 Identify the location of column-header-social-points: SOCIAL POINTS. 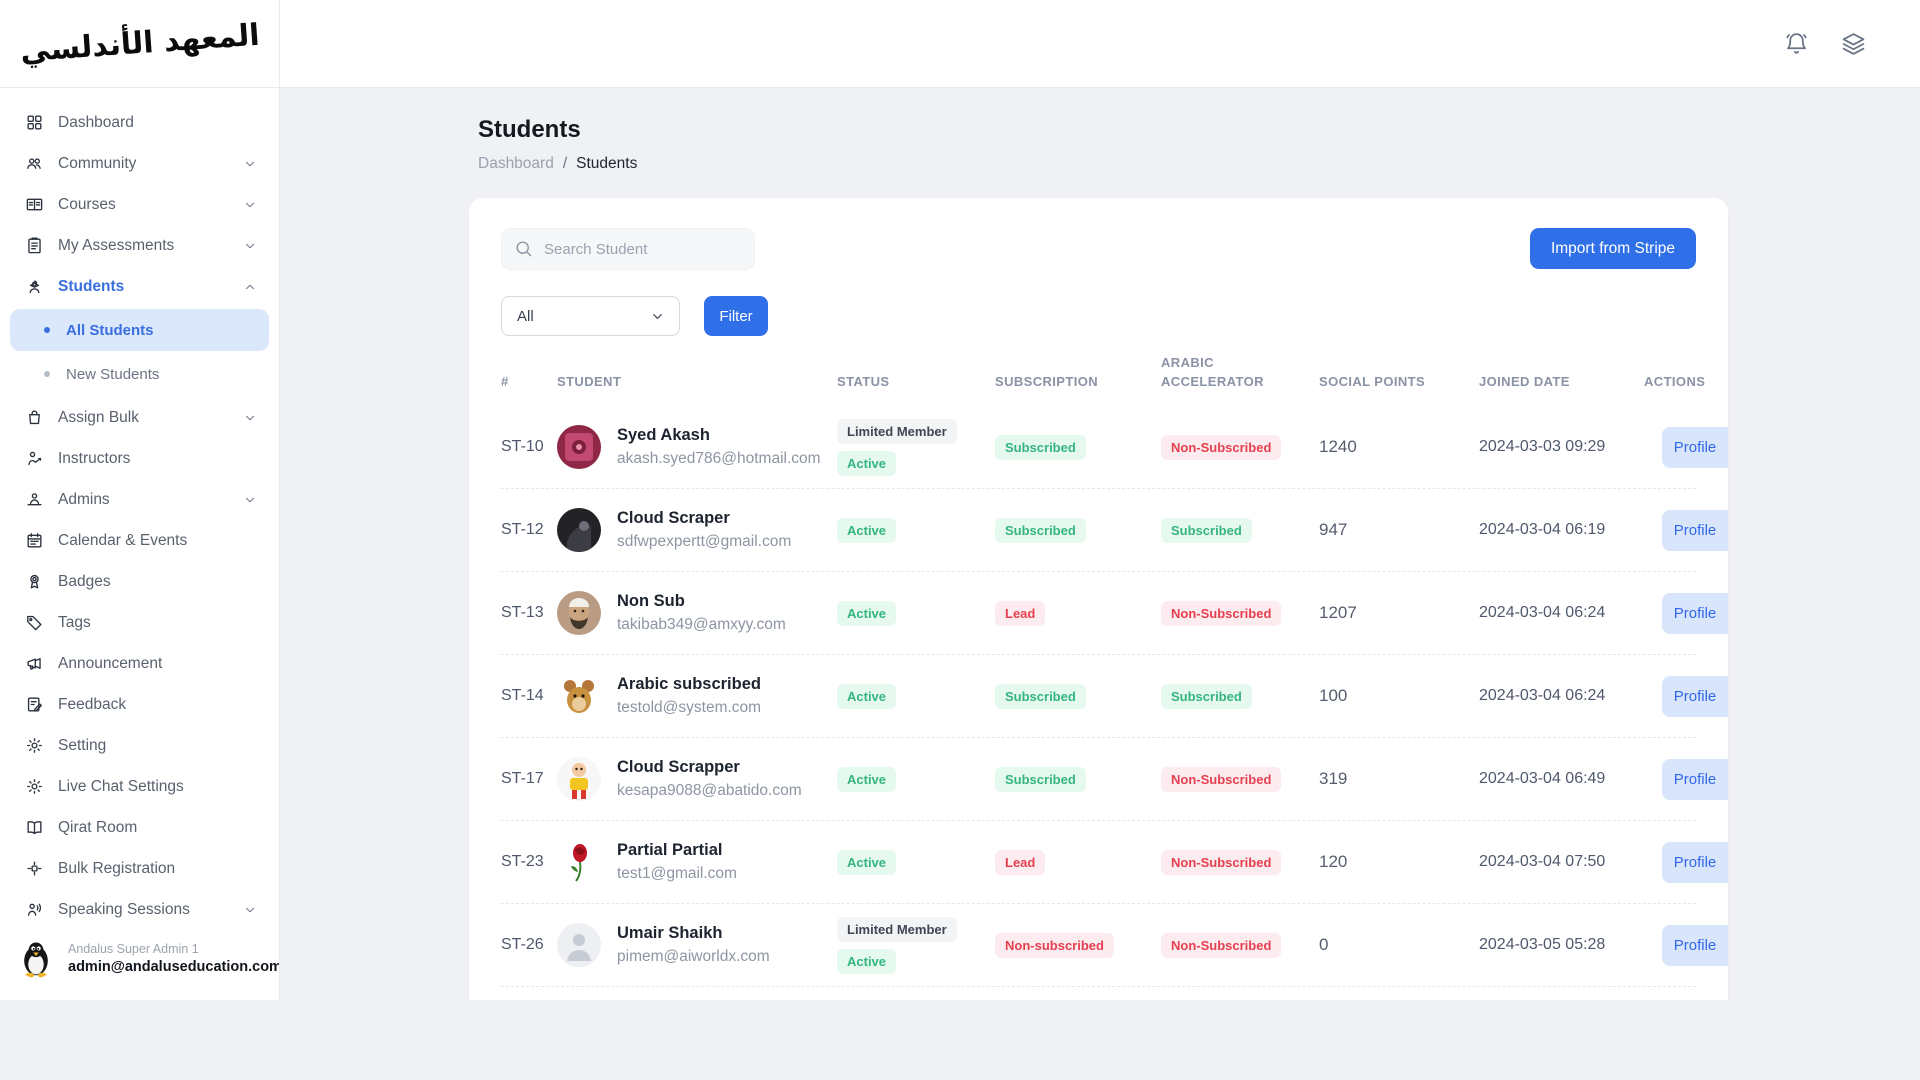
(1372, 382).